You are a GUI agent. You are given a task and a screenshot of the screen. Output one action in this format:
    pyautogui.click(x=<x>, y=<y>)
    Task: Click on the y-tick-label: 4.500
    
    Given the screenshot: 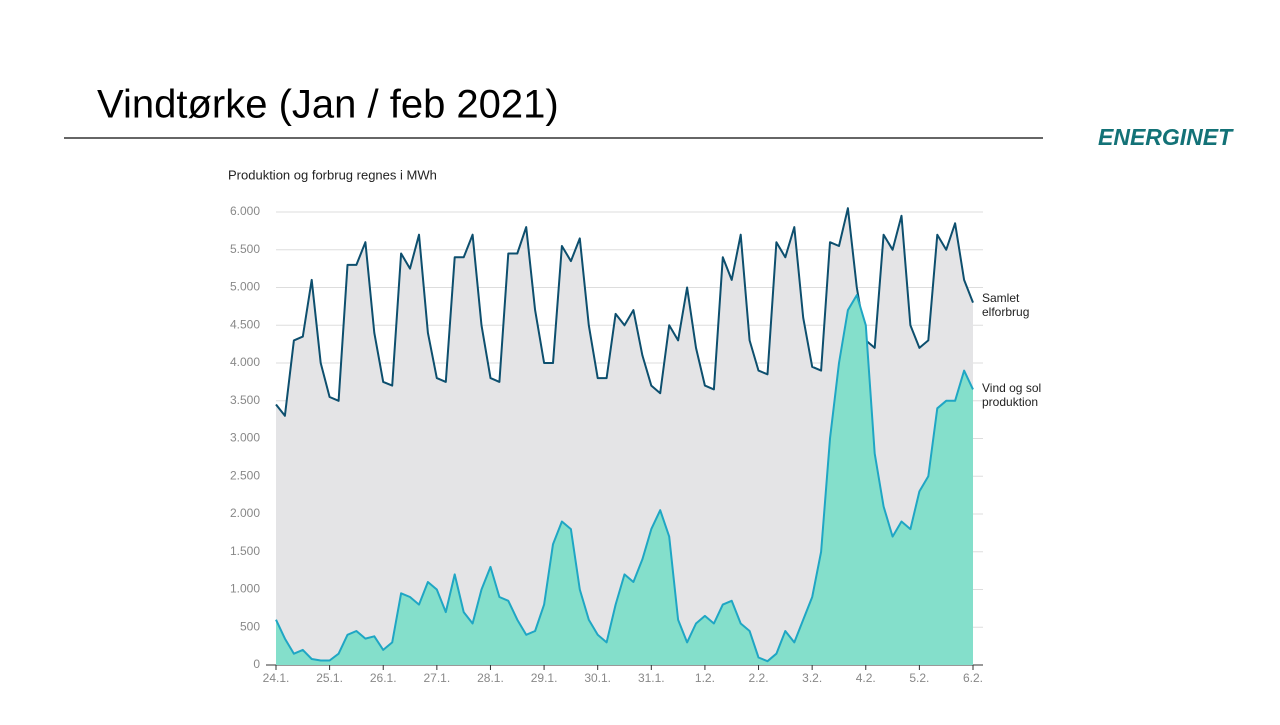 What is the action you would take?
    pyautogui.click(x=245, y=324)
    